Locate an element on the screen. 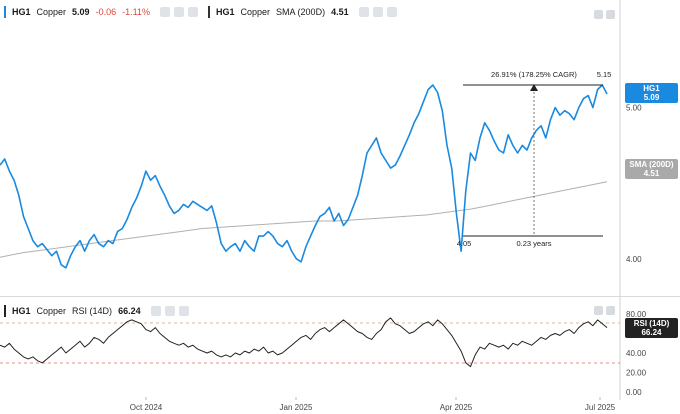 The width and height of the screenshot is (680, 414). measure-high-label: 5.15 is located at coordinates (604, 74).